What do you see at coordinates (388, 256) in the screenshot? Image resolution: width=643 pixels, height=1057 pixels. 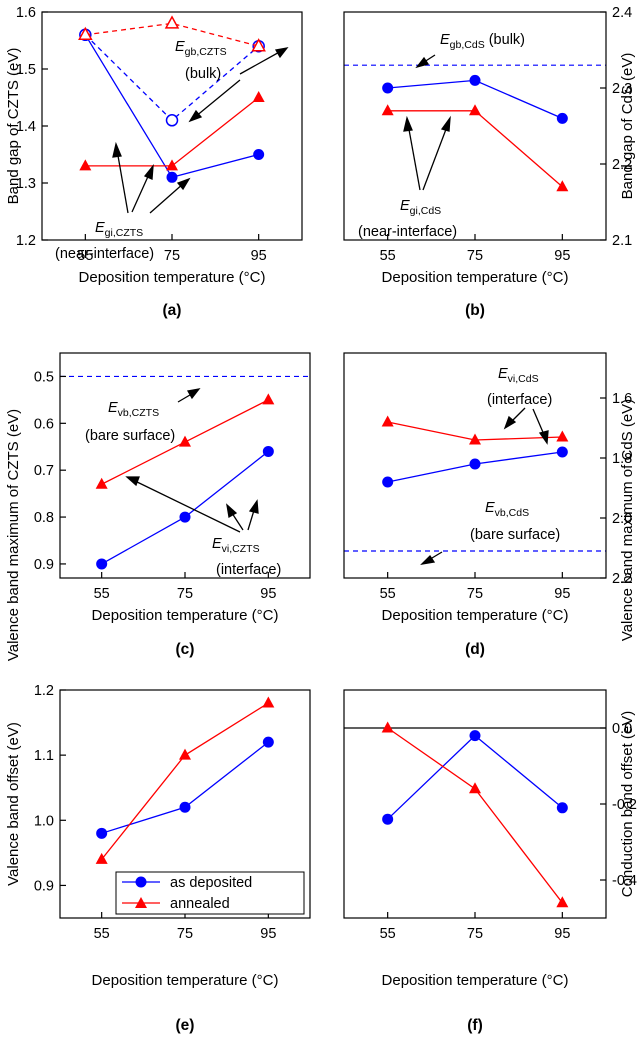 I see `panel-b-xtick-label: 55` at bounding box center [388, 256].